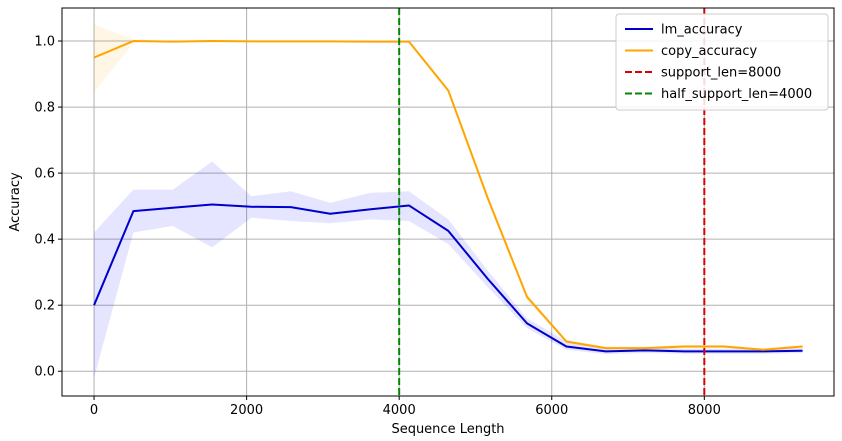 The image size is (842, 441). Describe the element at coordinates (44, 240) in the screenshot. I see `y-tick-label: 0.4` at that location.